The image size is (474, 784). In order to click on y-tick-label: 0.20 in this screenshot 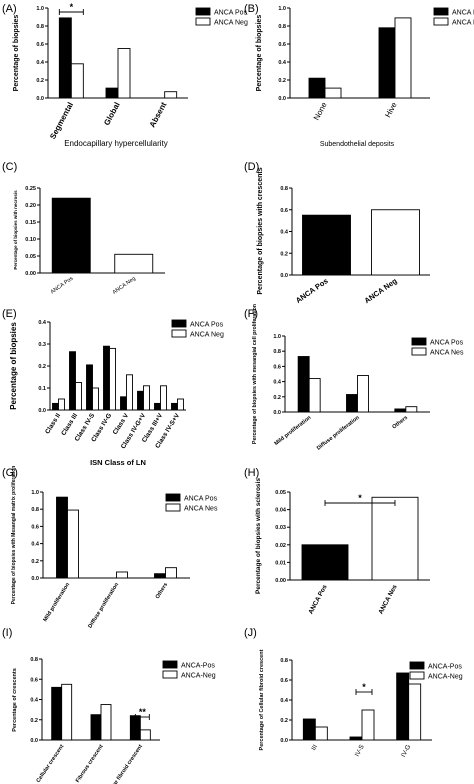, I will do `click(30, 206)`.